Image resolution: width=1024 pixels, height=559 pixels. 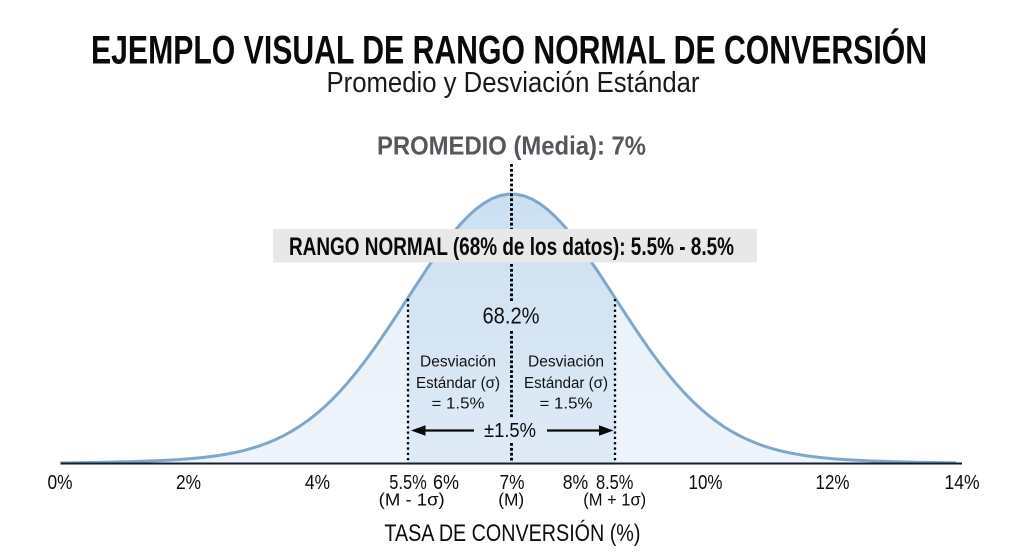 What do you see at coordinates (706, 483) in the screenshot?
I see `svg-text: 10%` at bounding box center [706, 483].